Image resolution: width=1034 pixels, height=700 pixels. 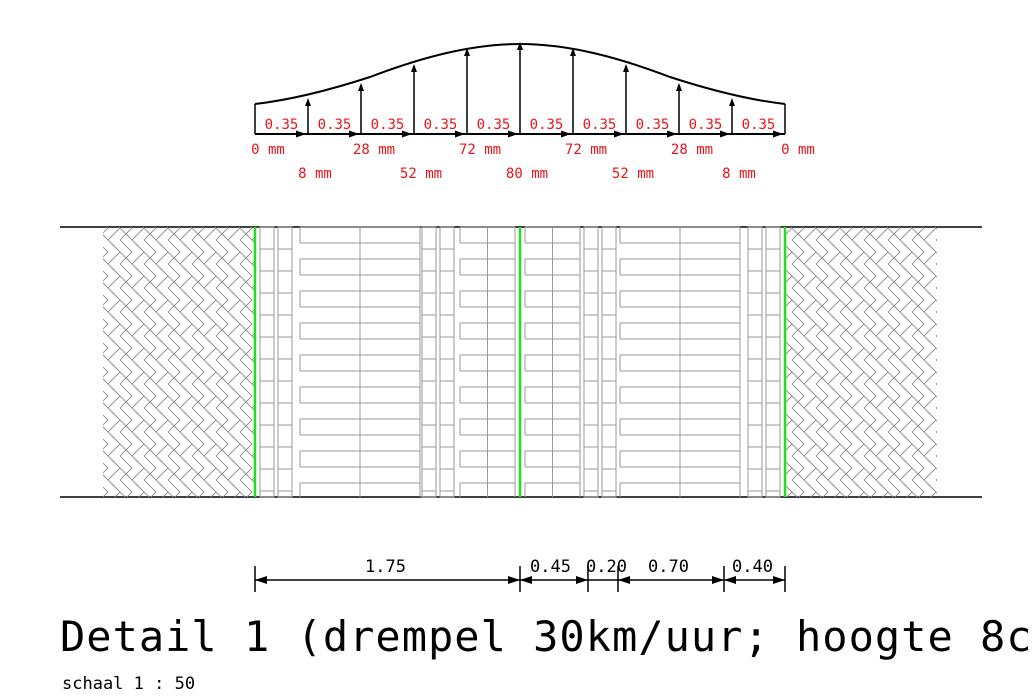 I want to click on drawing-title: Detail 1 (drempel 30km/uur; hoogte 8cm), so click(x=547, y=636).